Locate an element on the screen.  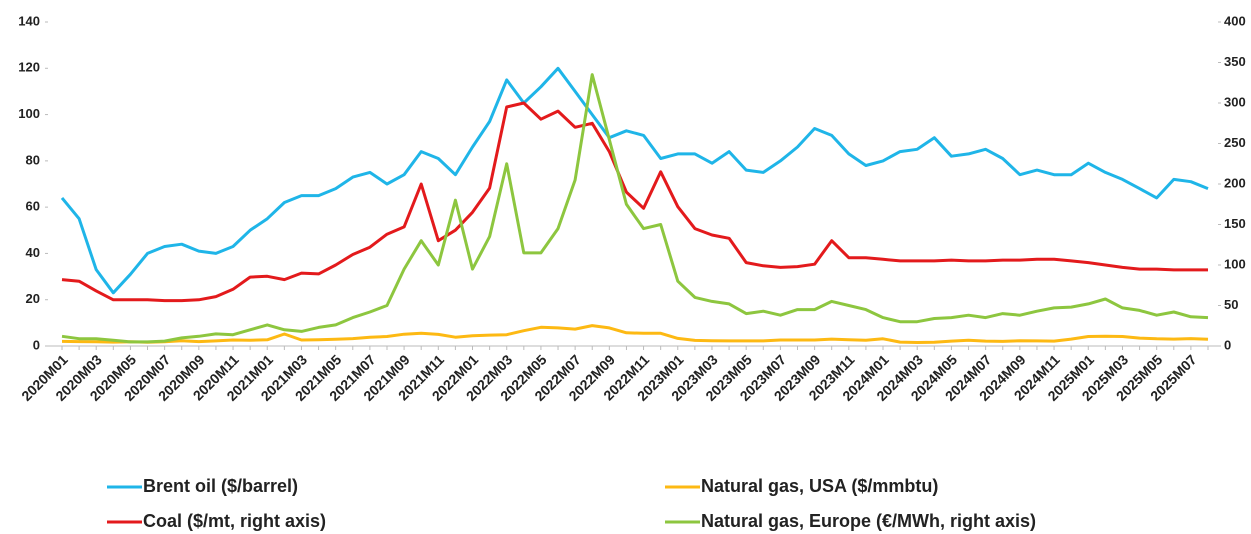
y2-tick-label: 300 is located at coordinates (1235, 101).